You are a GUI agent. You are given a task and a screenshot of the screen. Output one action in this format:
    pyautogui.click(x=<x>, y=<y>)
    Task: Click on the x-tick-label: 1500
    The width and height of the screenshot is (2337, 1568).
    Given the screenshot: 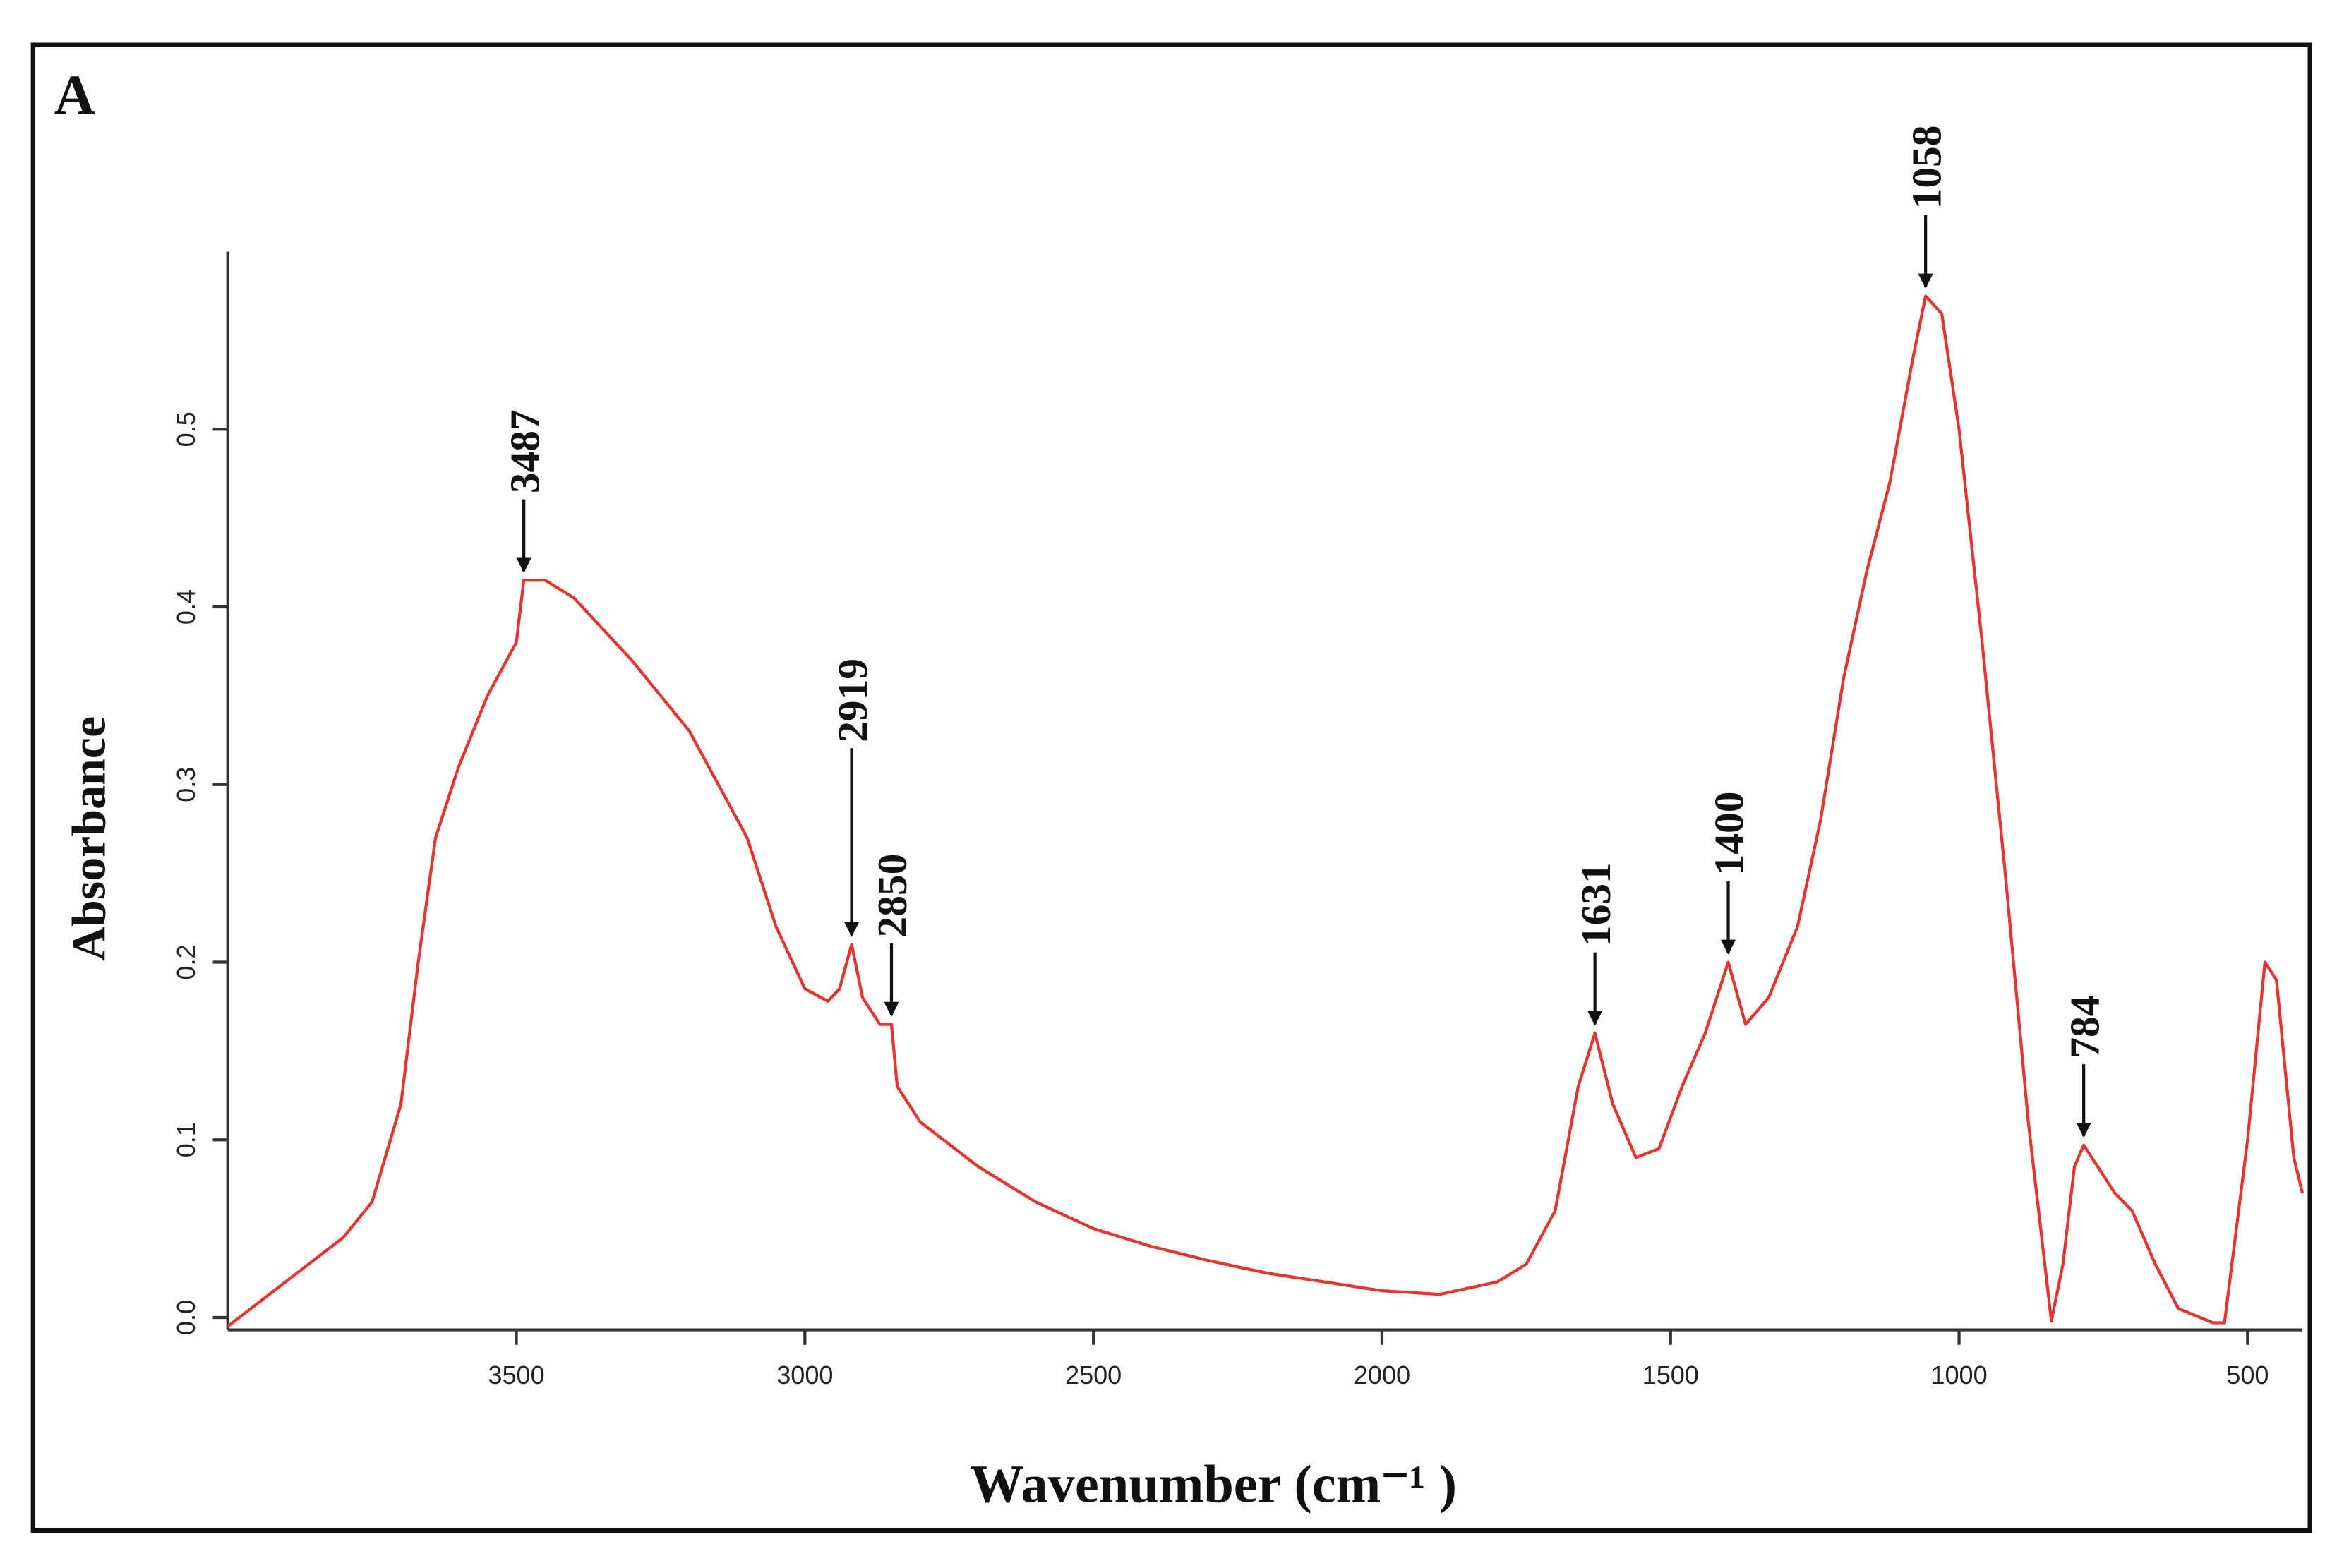 What is the action you would take?
    pyautogui.click(x=1670, y=1375)
    